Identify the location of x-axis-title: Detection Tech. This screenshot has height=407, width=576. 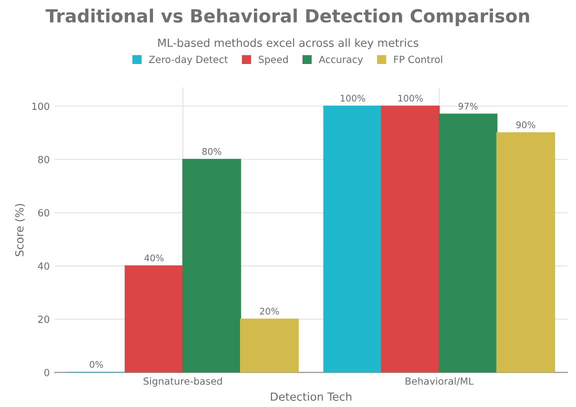
(311, 396).